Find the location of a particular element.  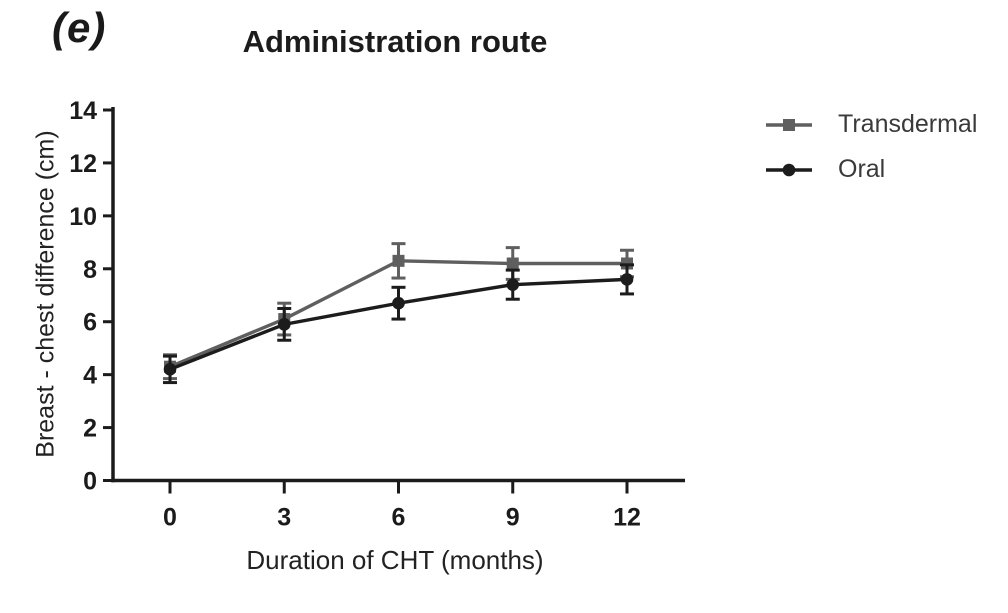

y-tick-label: 10 is located at coordinates (83, 217).